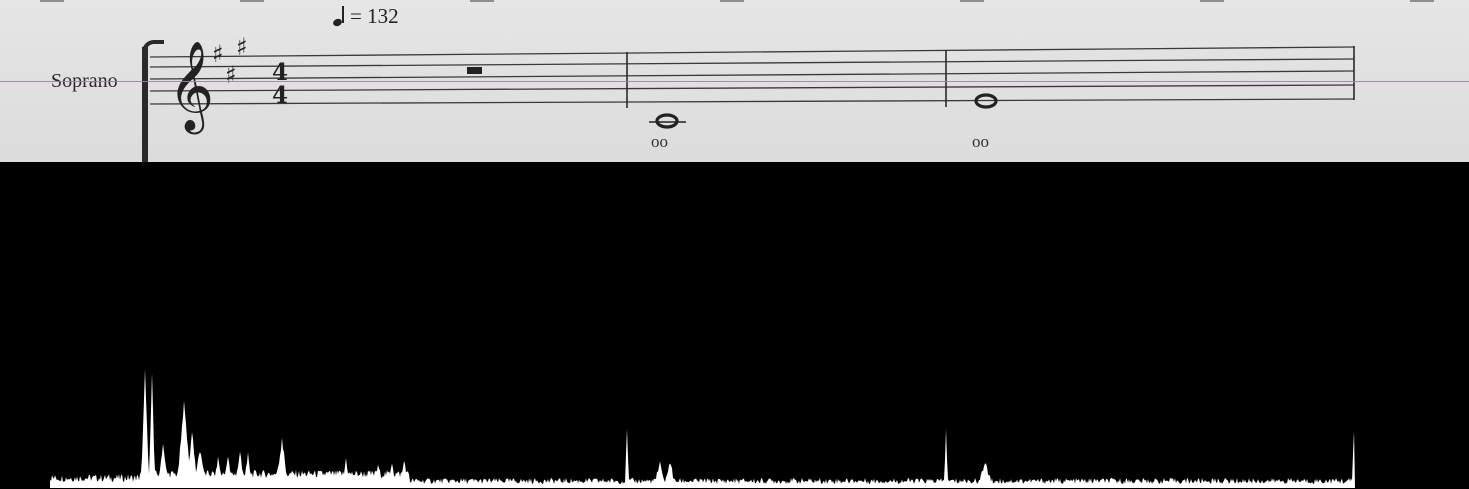 The width and height of the screenshot is (1469, 489). What do you see at coordinates (734, 81) in the screenshot?
I see `scan-row-indicator` at bounding box center [734, 81].